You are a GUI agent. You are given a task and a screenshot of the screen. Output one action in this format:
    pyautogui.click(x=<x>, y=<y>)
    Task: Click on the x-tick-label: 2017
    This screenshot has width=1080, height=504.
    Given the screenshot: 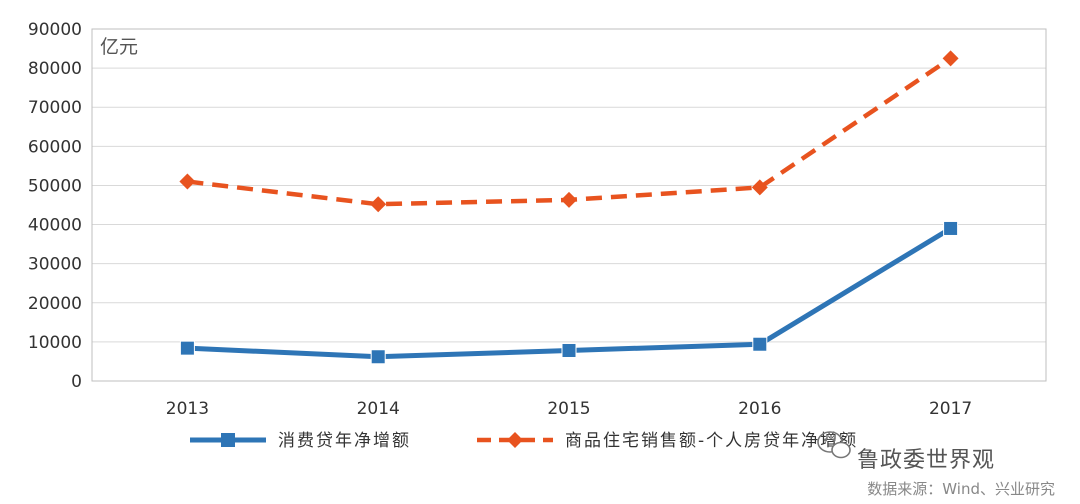 What is the action you would take?
    pyautogui.click(x=950, y=409)
    